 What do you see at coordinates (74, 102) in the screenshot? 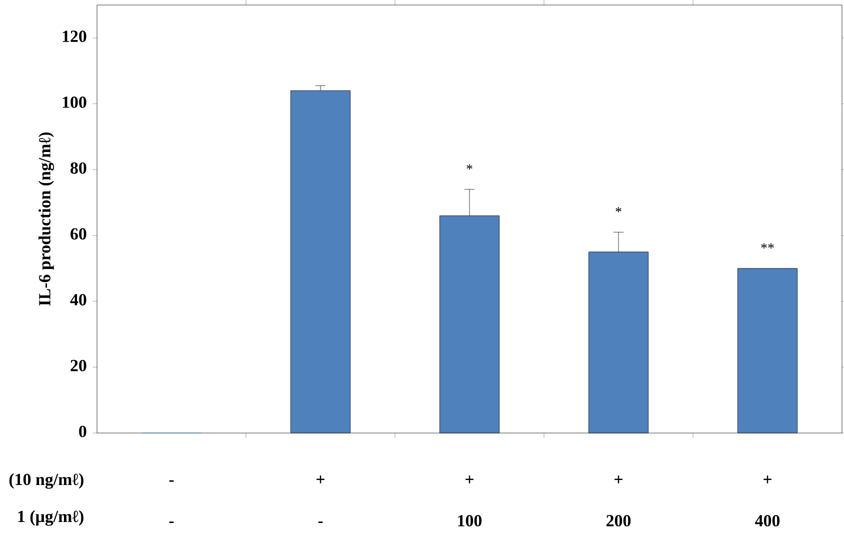
I see `y-tick-label: 100` at bounding box center [74, 102].